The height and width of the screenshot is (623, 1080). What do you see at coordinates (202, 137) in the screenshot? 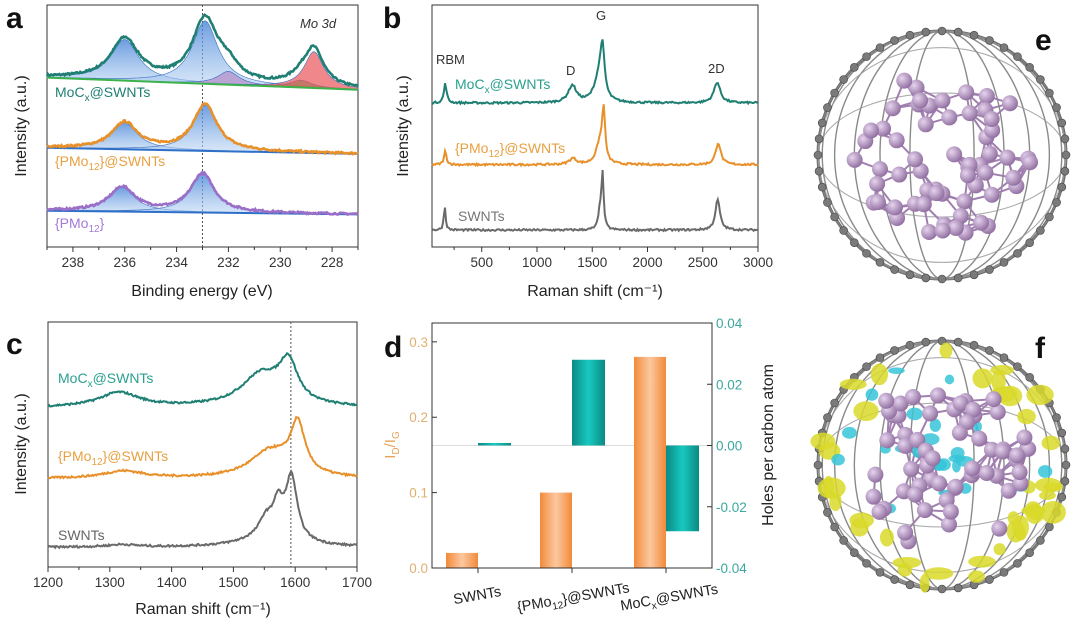
I see `plot-area-a: 238 236 234 232 230 228` at bounding box center [202, 137].